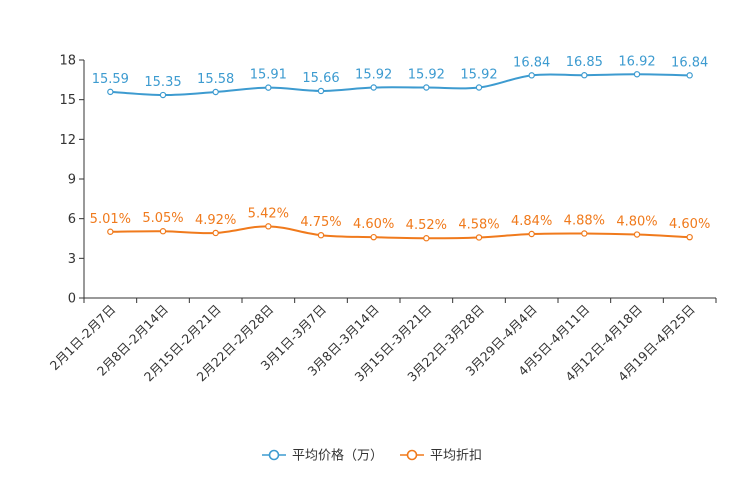  What do you see at coordinates (636, 61) in the screenshot?
I see `data-label: 16.92` at bounding box center [636, 61].